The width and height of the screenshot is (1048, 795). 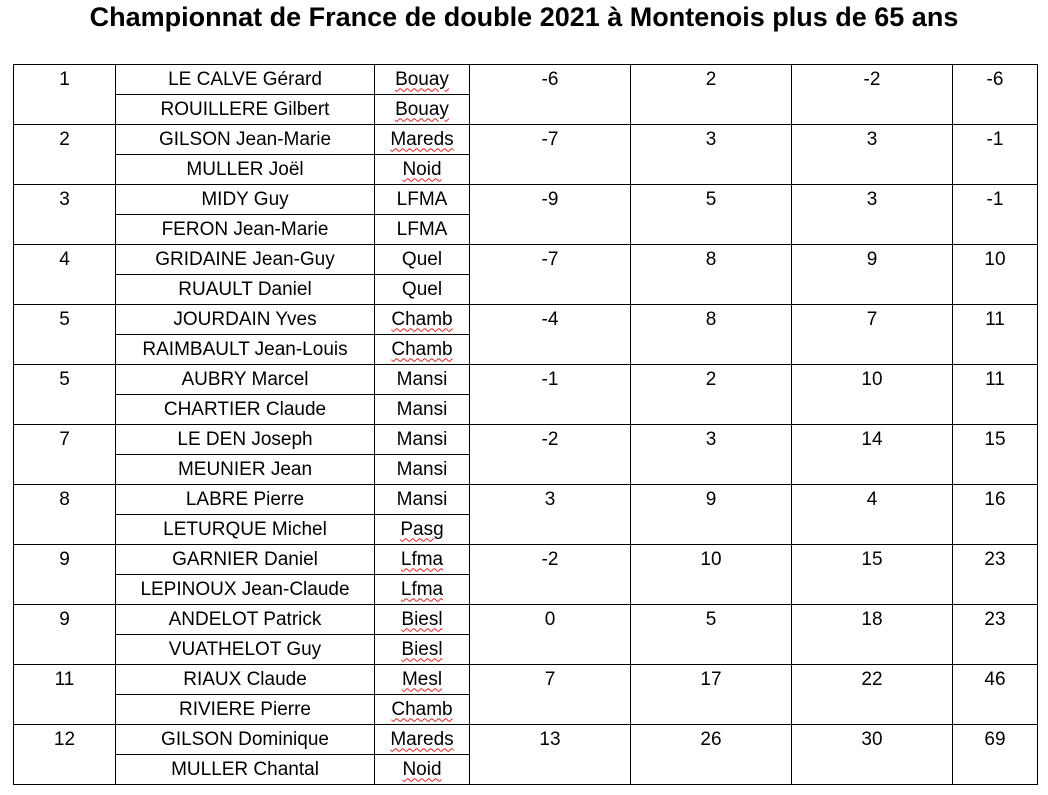 What do you see at coordinates (64, 274) in the screenshot?
I see `rank-cell: 4` at bounding box center [64, 274].